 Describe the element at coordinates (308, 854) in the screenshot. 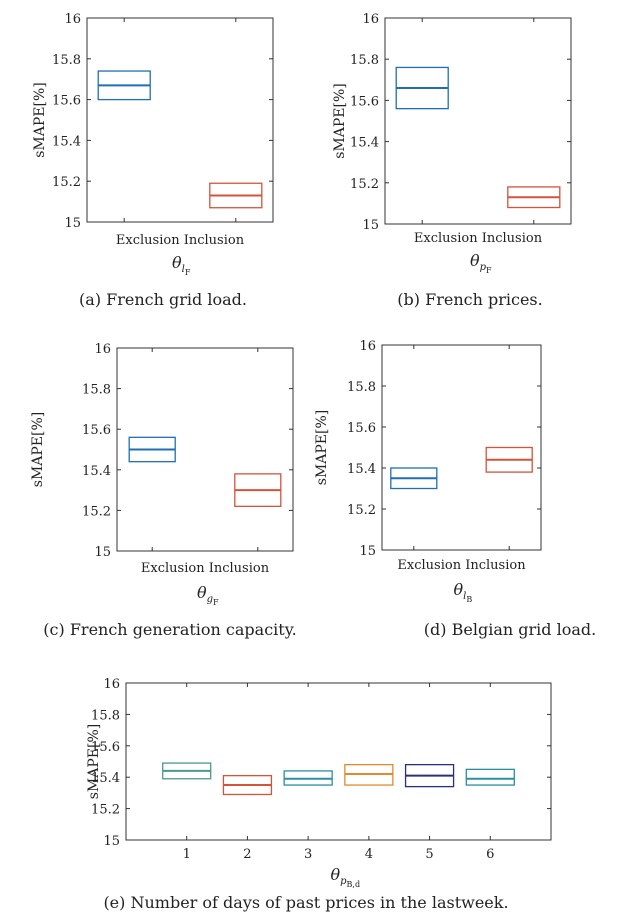

I see `x-tick-label: 3` at that location.